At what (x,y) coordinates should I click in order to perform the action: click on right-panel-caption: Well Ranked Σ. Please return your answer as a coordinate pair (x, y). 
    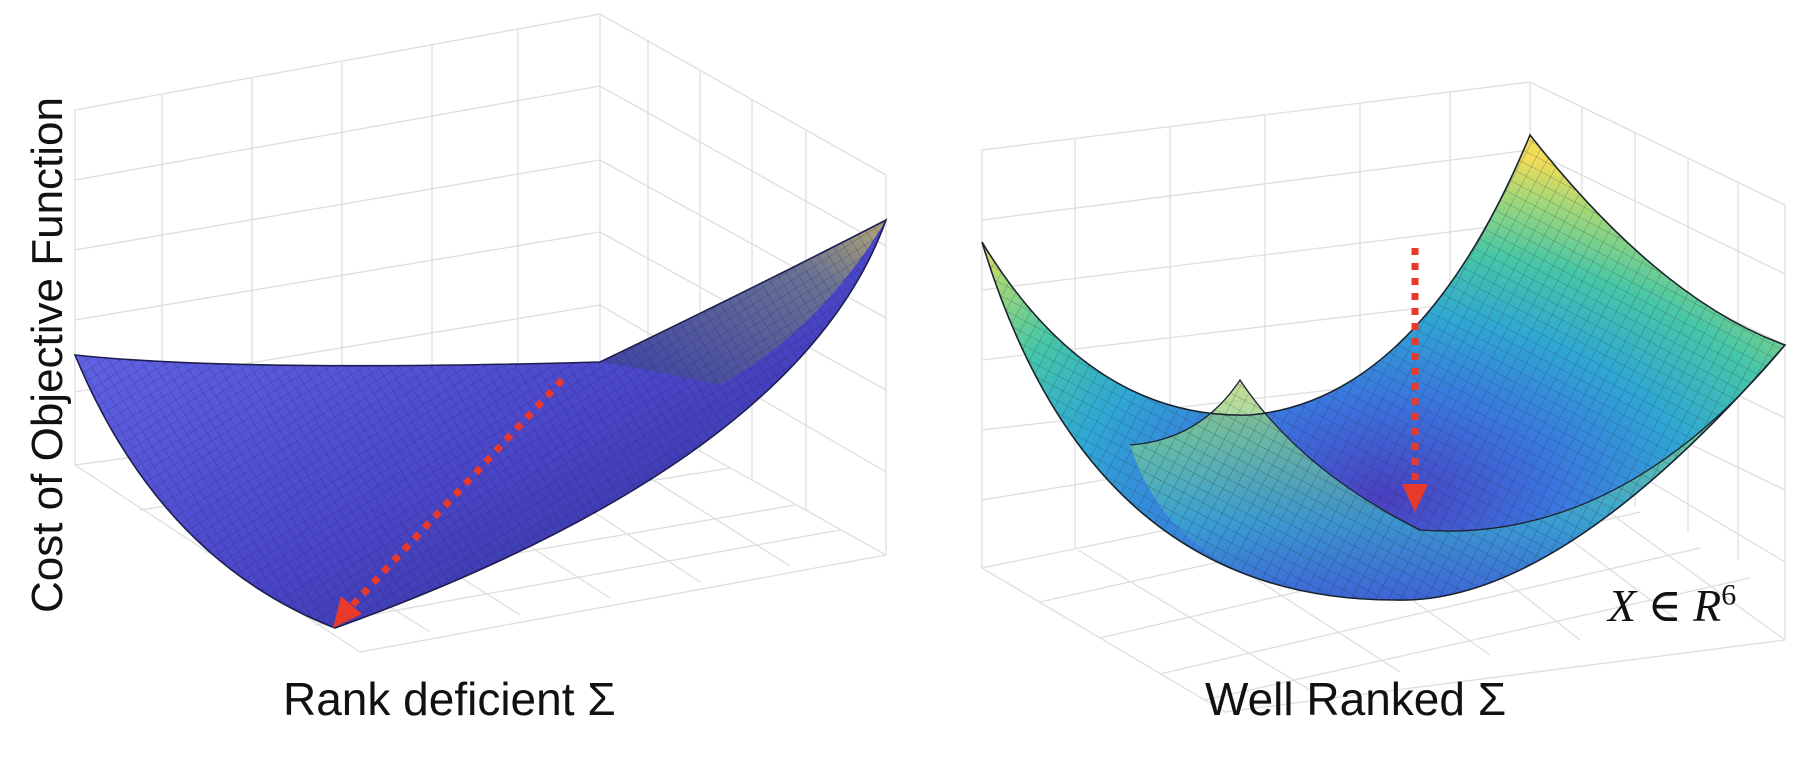
    Looking at the image, I should click on (1356, 699).